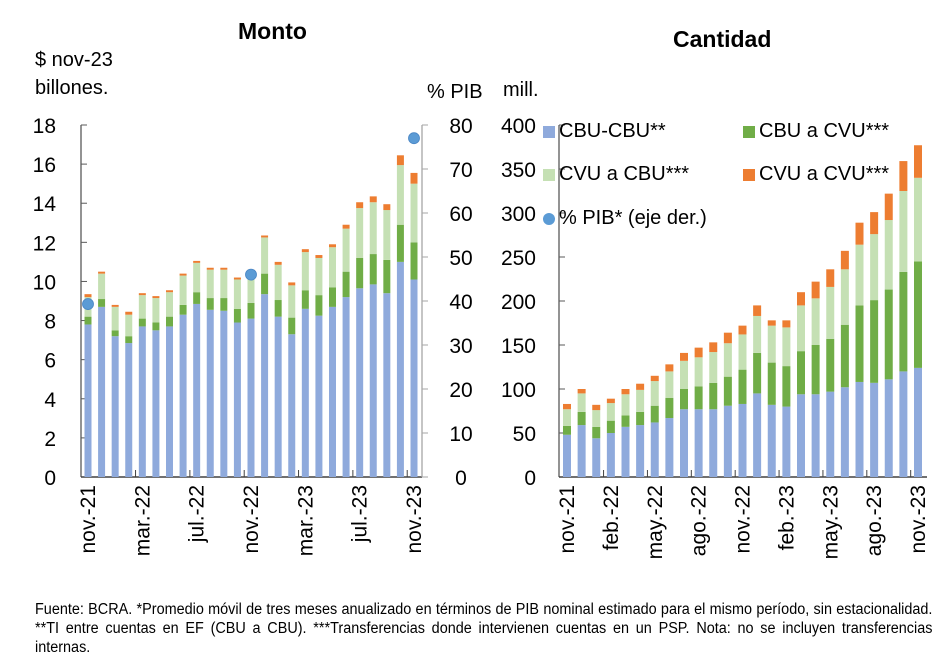  Describe the element at coordinates (518, 258) in the screenshot. I see `y-tick-label: 250` at that location.